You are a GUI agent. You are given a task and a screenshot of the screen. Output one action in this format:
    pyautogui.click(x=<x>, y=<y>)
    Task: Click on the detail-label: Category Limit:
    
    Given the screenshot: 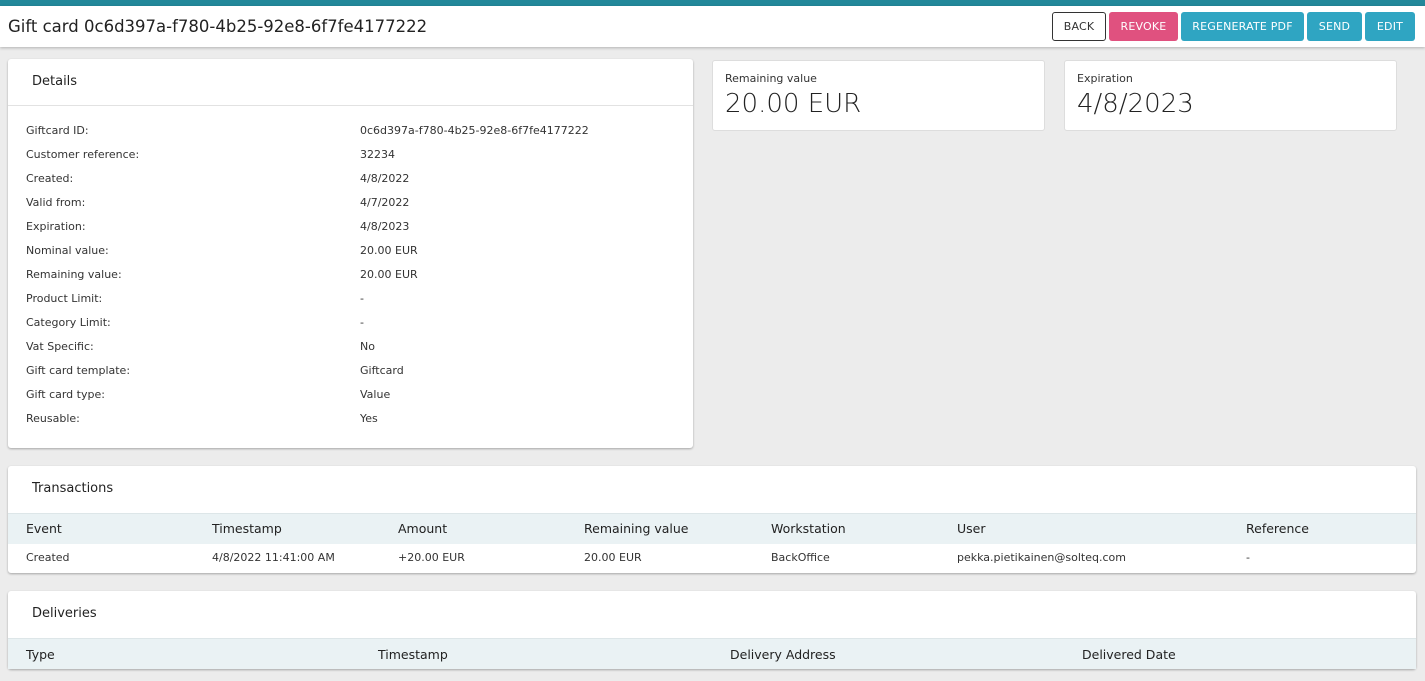 What is the action you would take?
    pyautogui.click(x=68, y=322)
    